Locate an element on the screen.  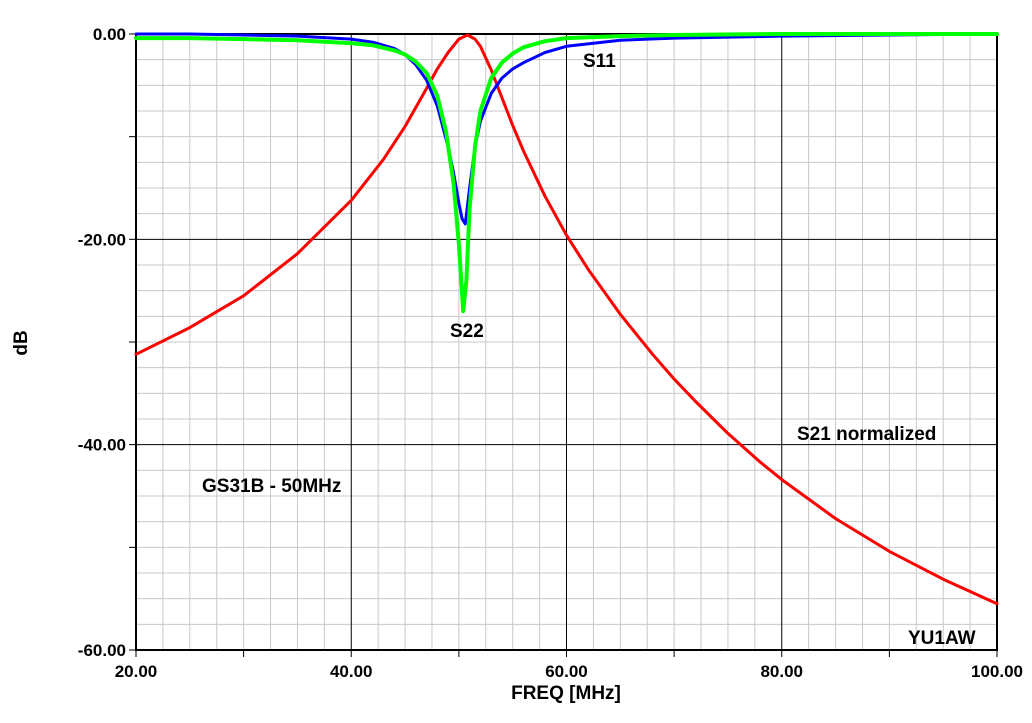
annotation-s22: S22 is located at coordinates (467, 331).